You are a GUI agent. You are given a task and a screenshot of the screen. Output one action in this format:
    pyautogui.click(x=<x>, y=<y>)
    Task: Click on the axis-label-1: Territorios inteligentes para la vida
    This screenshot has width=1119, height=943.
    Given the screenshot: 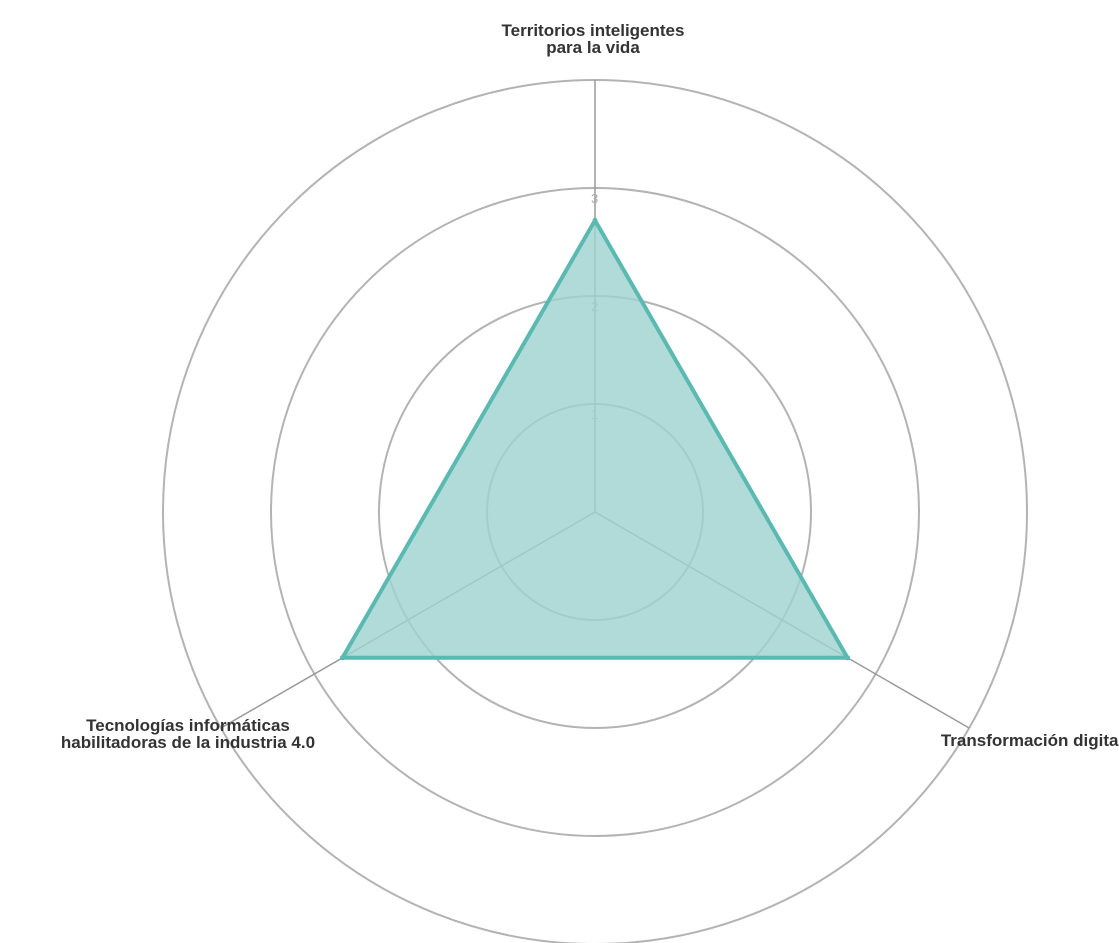 What is the action you would take?
    pyautogui.click(x=593, y=39)
    